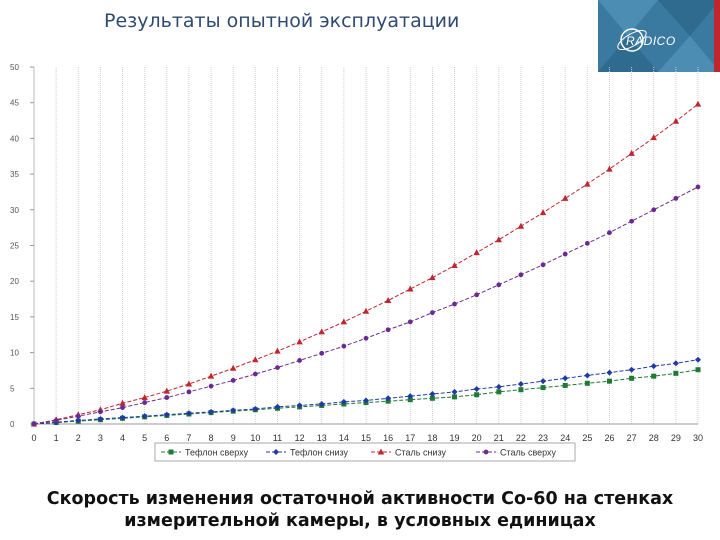 This screenshot has height=540, width=720. What do you see at coordinates (521, 438) in the screenshot?
I see `x-tick-label-22: 22` at bounding box center [521, 438].